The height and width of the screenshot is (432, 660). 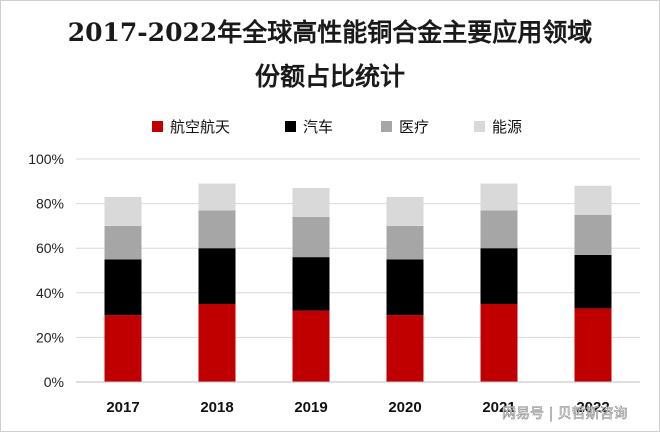 I want to click on y-tick-label: 80%, so click(x=50, y=204).